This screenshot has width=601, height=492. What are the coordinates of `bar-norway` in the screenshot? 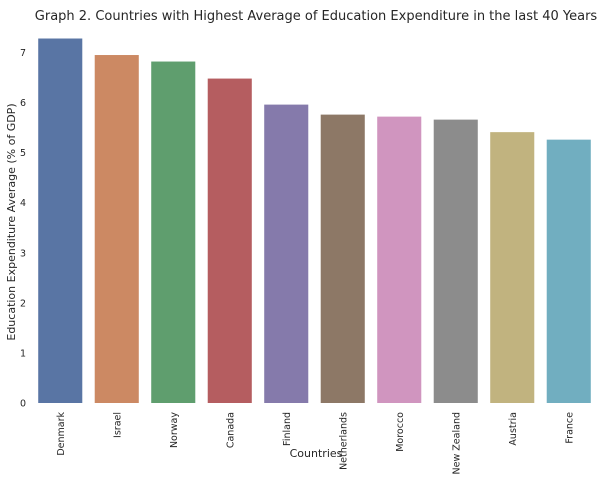 It's located at (173, 232).